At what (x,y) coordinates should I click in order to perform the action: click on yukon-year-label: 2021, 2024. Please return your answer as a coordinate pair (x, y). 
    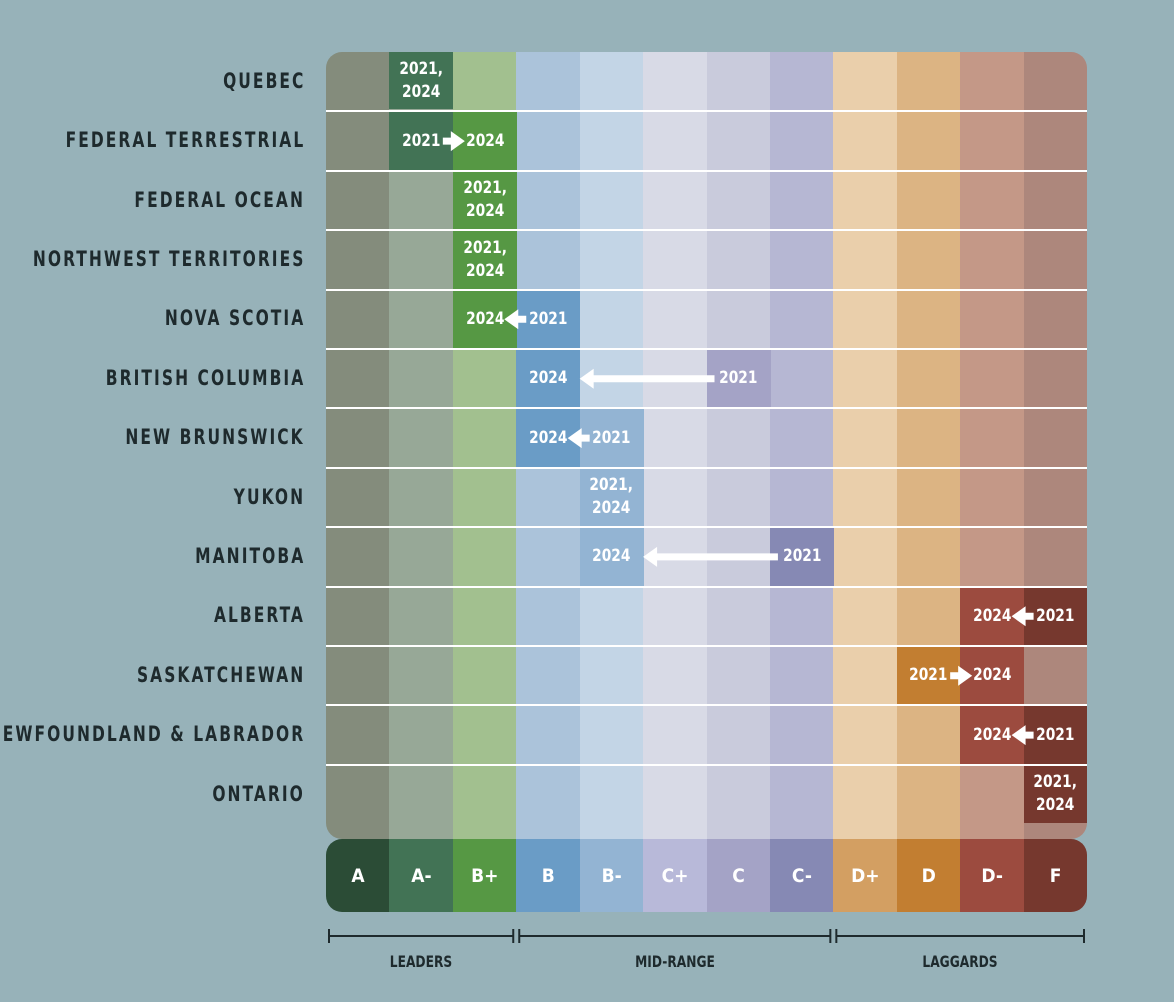
    Looking at the image, I should click on (611, 497).